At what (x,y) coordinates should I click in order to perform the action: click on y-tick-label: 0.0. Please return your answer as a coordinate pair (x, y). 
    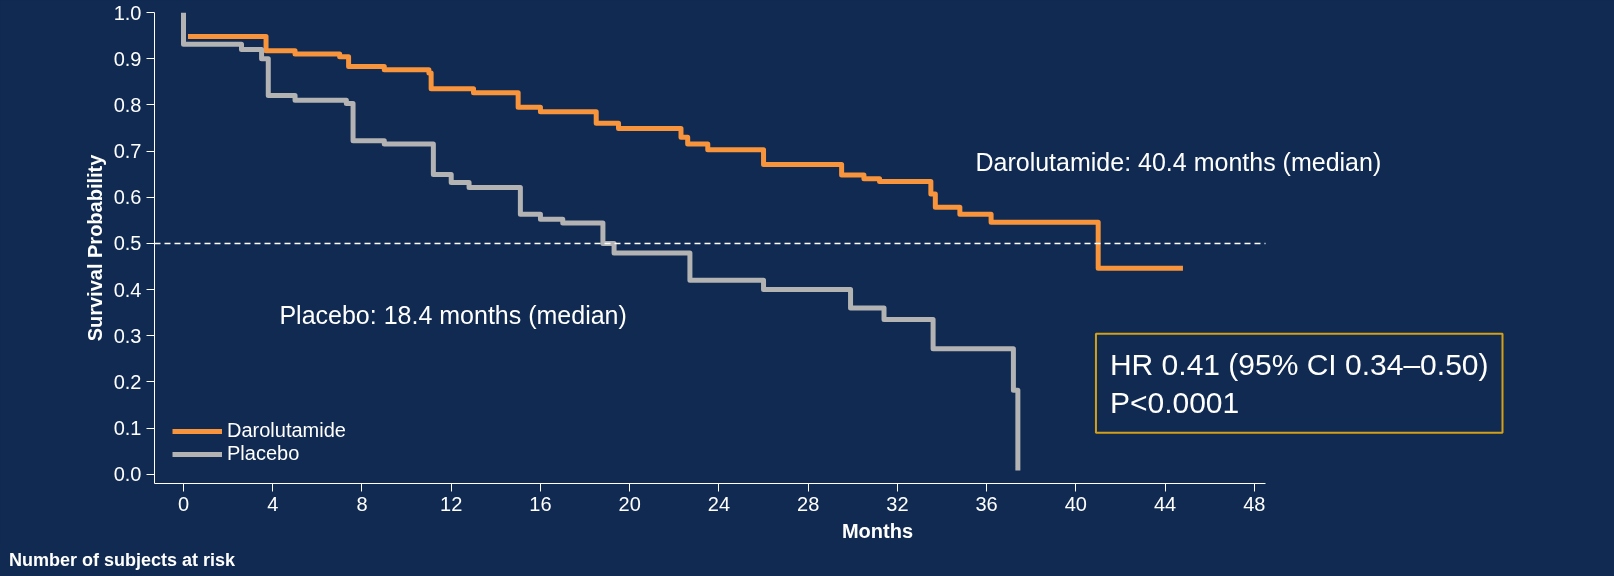
    Looking at the image, I should click on (127, 474).